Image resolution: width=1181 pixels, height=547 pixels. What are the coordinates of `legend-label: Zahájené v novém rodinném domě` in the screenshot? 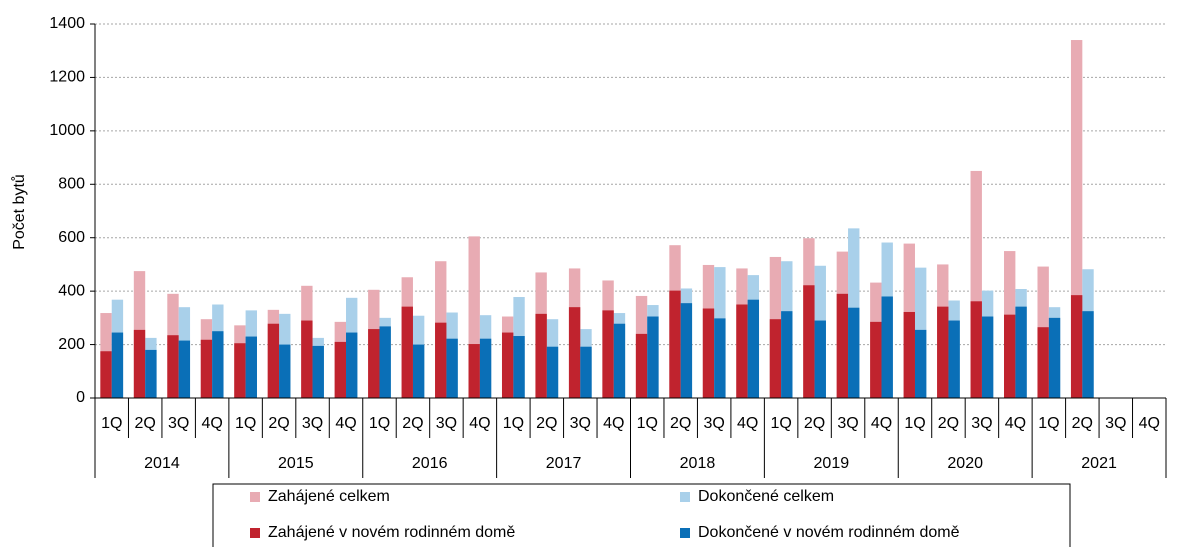 It's located at (391, 532).